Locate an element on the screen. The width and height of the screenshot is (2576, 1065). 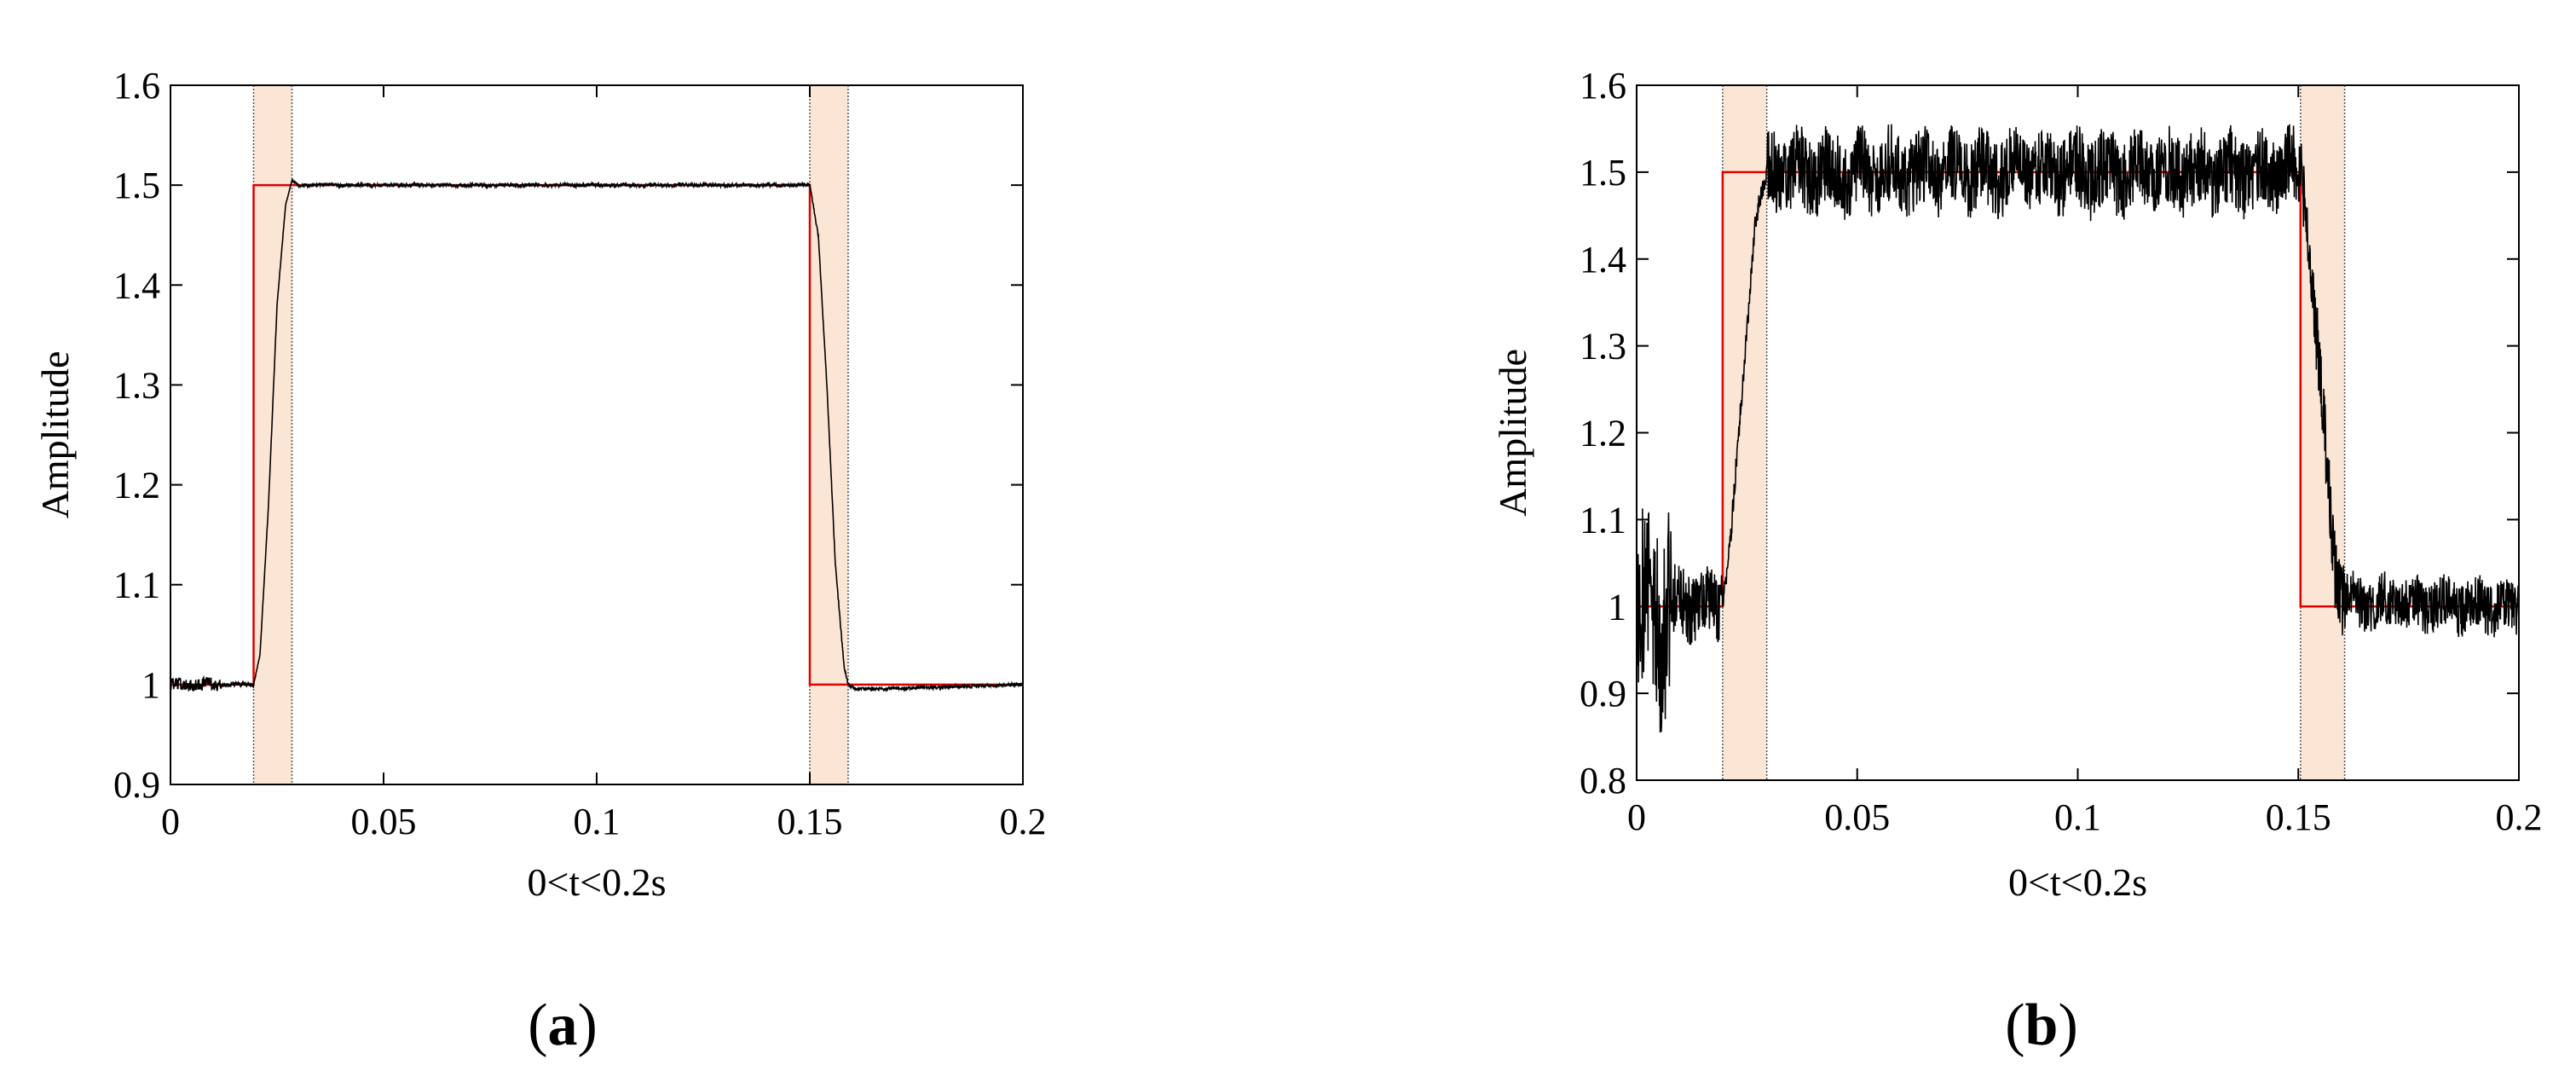
y-tick-label: 0.8 is located at coordinates (1603, 781).